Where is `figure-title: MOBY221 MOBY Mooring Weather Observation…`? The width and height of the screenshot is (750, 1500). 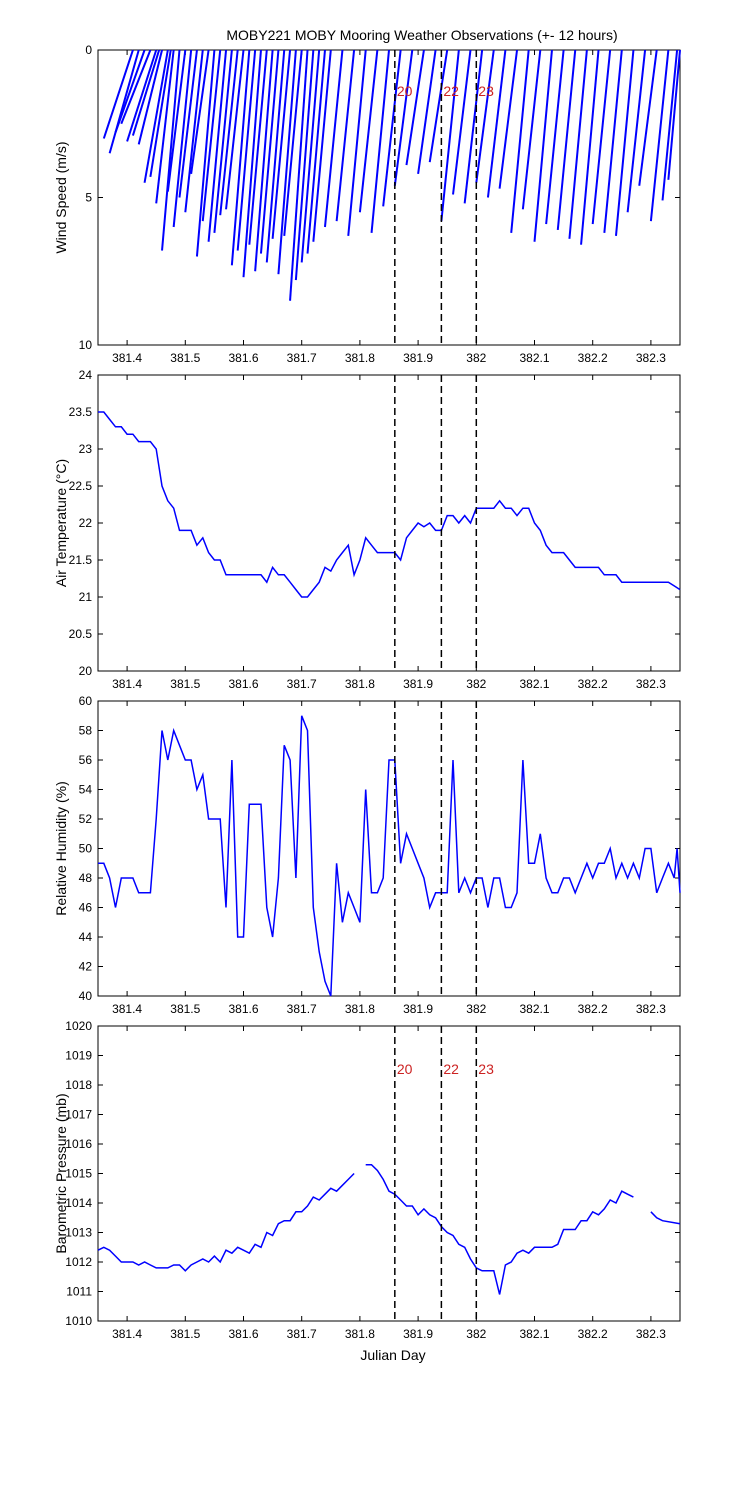
figure-title: MOBY221 MOBY Mooring Weather Observation… is located at coordinates (421, 35).